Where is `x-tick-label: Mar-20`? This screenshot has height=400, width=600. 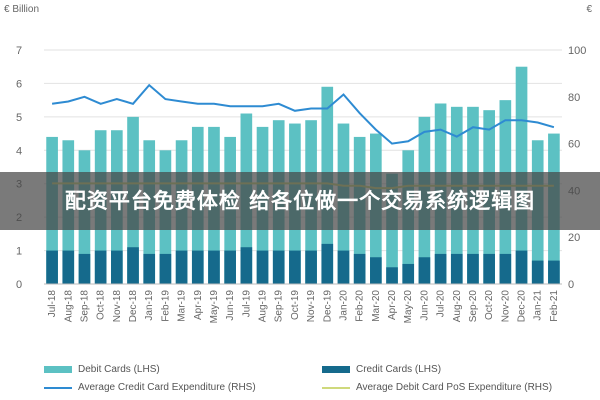 x-tick-label: Mar-20 is located at coordinates (376, 306).